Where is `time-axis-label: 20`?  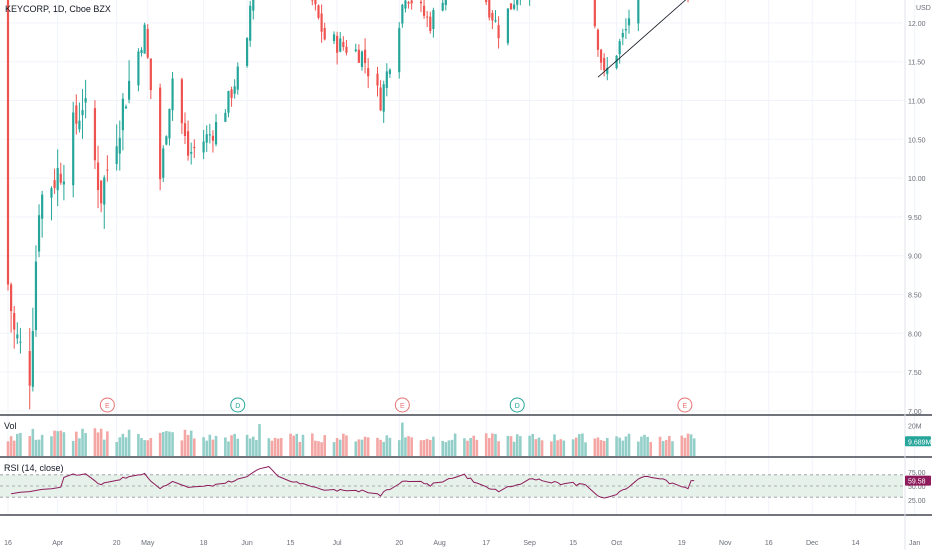 time-axis-label: 20 is located at coordinates (399, 543).